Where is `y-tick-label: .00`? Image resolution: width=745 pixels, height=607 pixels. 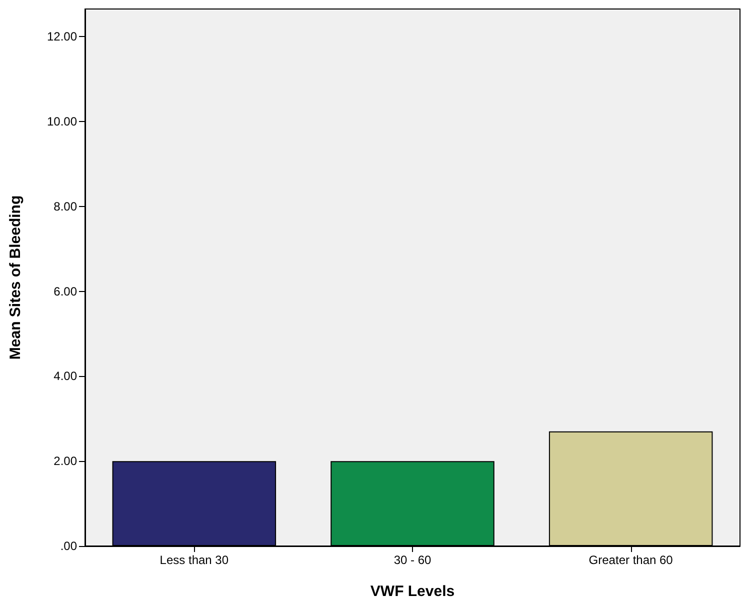
y-tick-label: .00 is located at coordinates (69, 546).